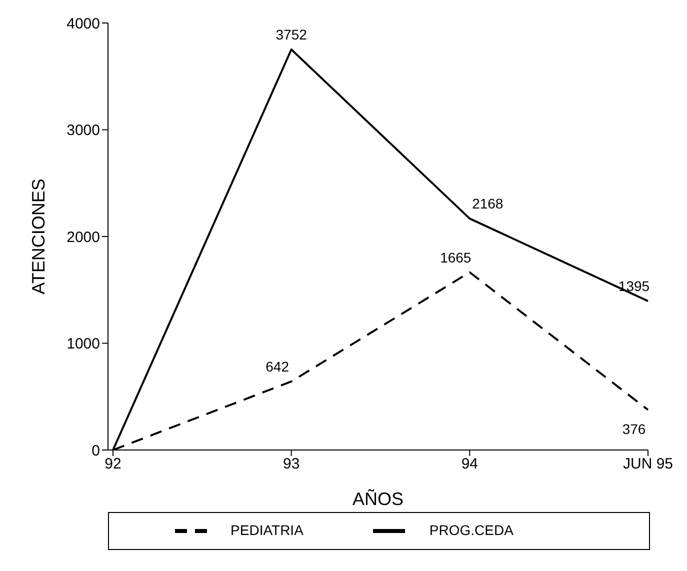  What do you see at coordinates (83, 344) in the screenshot?
I see `y-tick-label: 1000` at bounding box center [83, 344].